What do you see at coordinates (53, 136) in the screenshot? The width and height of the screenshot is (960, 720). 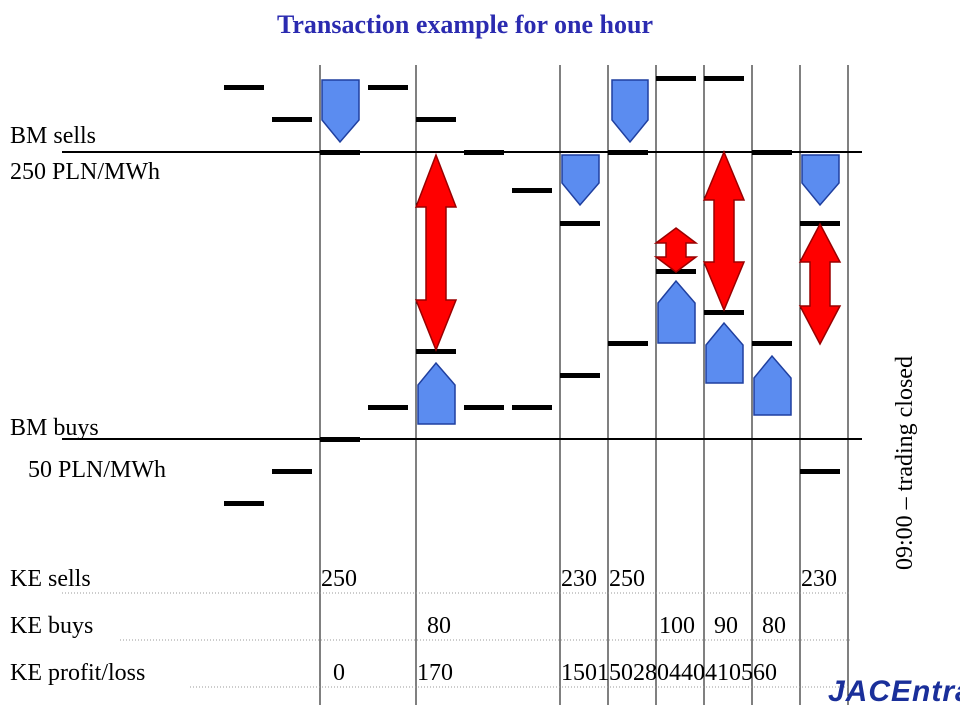 I see `bm-sells-label: BM sells` at bounding box center [53, 136].